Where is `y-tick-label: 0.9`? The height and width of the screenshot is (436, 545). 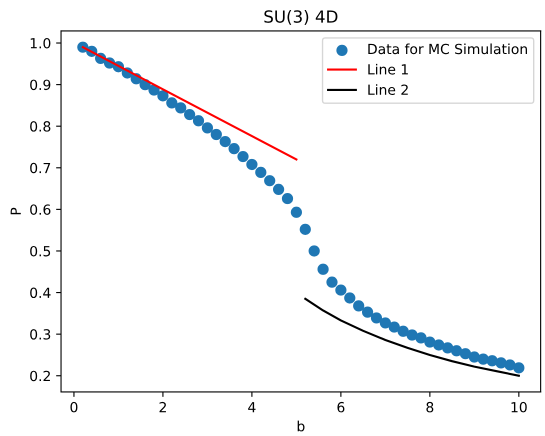 y-tick-label: 0.9 is located at coordinates (40, 85).